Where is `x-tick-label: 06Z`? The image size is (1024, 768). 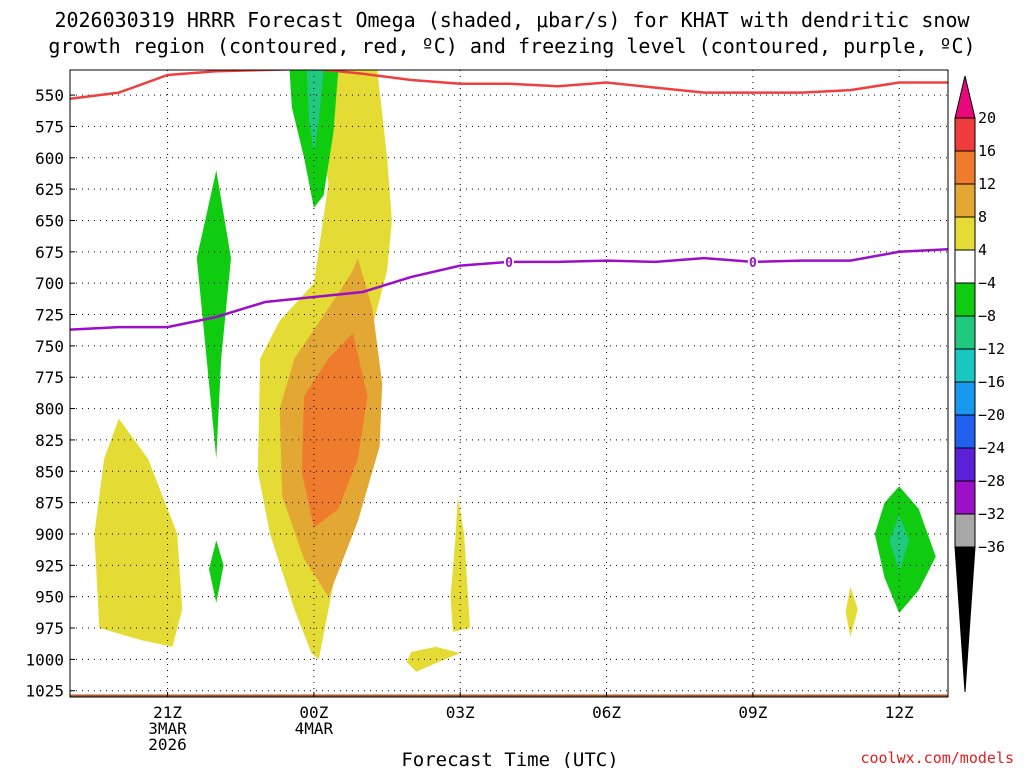 x-tick-label: 06Z is located at coordinates (606, 712).